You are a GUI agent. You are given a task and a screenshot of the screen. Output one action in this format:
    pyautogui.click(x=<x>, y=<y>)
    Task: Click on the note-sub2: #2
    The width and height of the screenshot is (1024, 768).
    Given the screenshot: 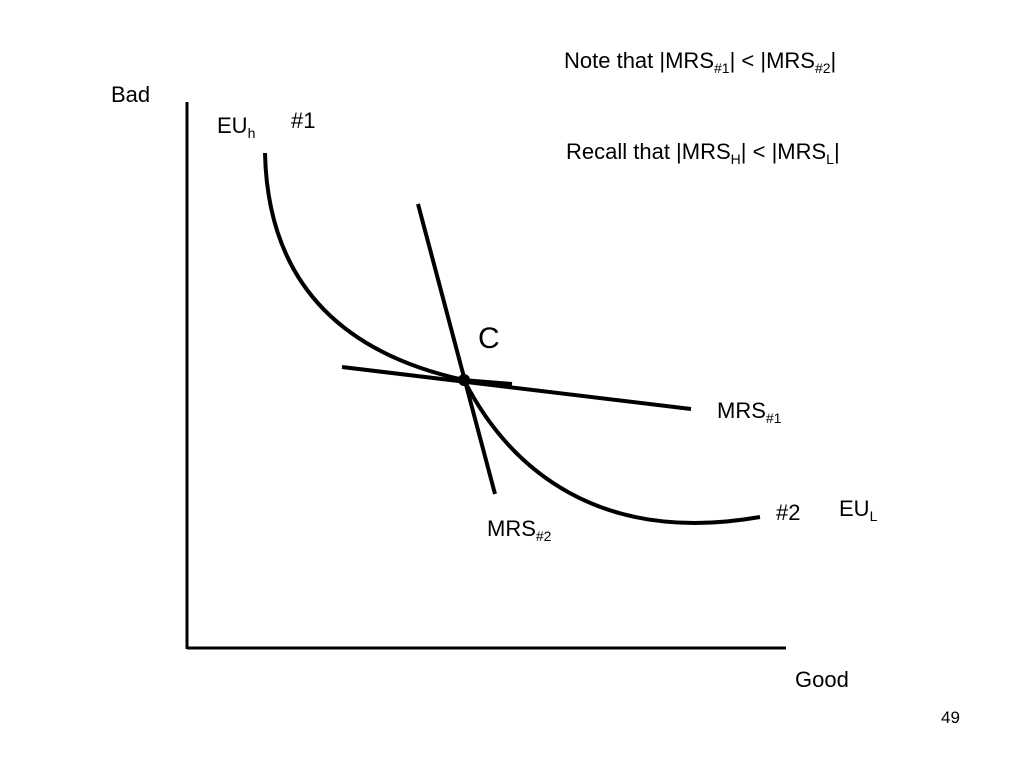 What is the action you would take?
    pyautogui.click(x=822, y=68)
    